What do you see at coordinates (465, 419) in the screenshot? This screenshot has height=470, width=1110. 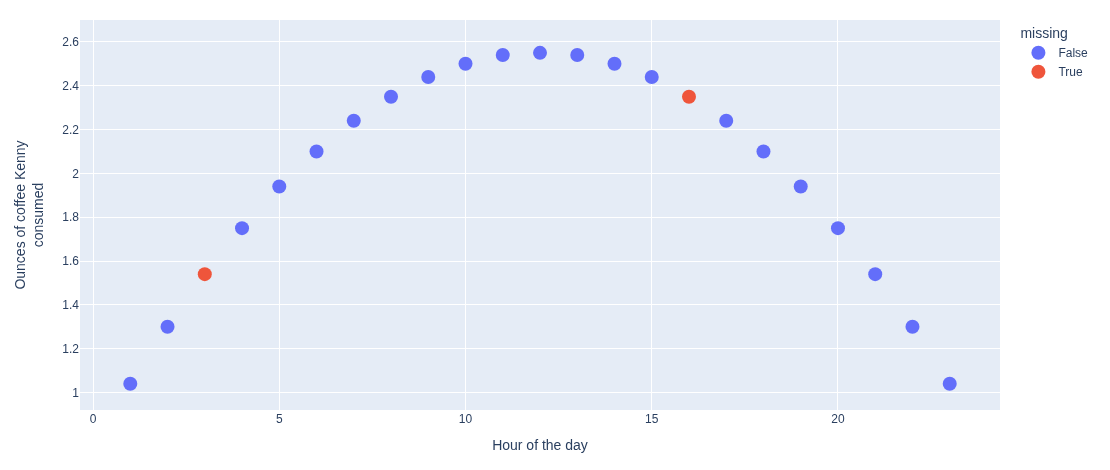 I see `x-tick-label: 10` at bounding box center [465, 419].